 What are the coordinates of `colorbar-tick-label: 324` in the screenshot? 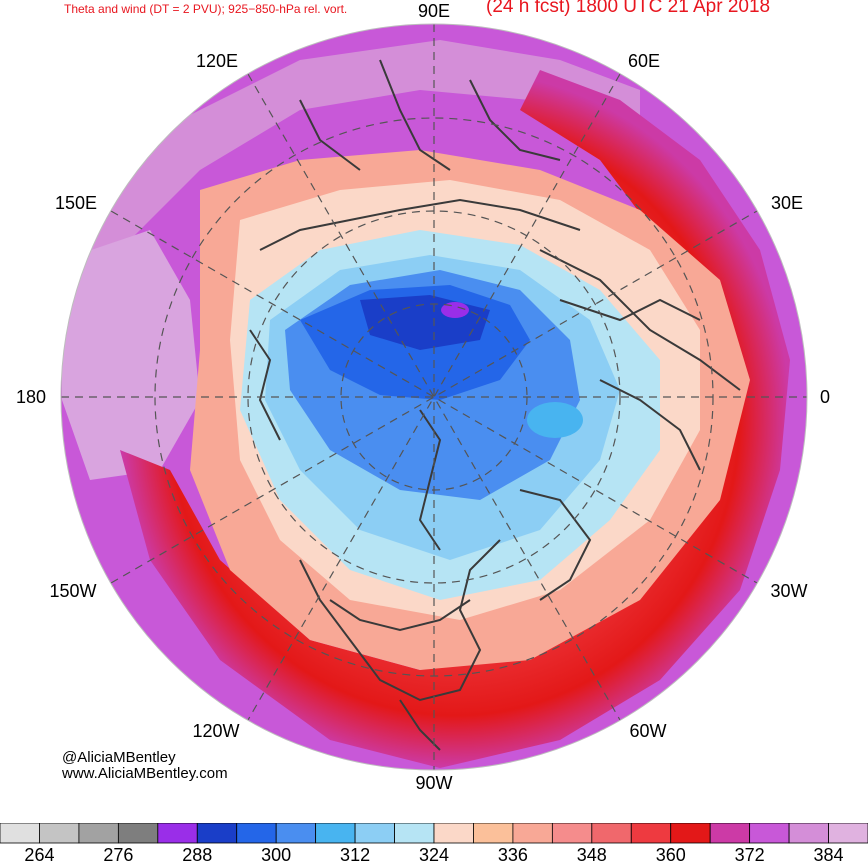 It's located at (434, 855).